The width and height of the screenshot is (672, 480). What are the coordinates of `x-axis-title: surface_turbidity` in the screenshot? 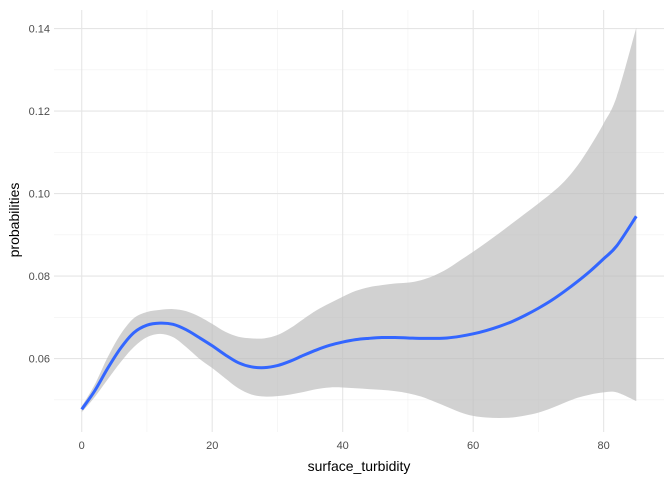 It's located at (359, 466).